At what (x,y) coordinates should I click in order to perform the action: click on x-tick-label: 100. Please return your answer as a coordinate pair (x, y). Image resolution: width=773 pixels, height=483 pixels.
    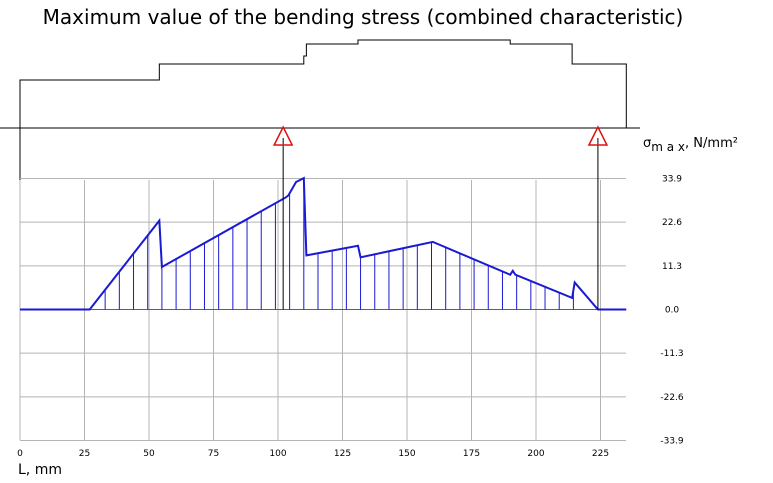
    Looking at the image, I should click on (277, 454).